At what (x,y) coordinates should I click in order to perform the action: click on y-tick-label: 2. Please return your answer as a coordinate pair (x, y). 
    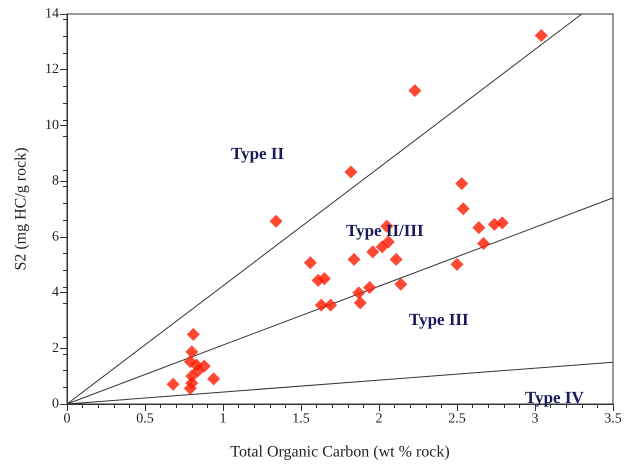
    Looking at the image, I should click on (55, 348).